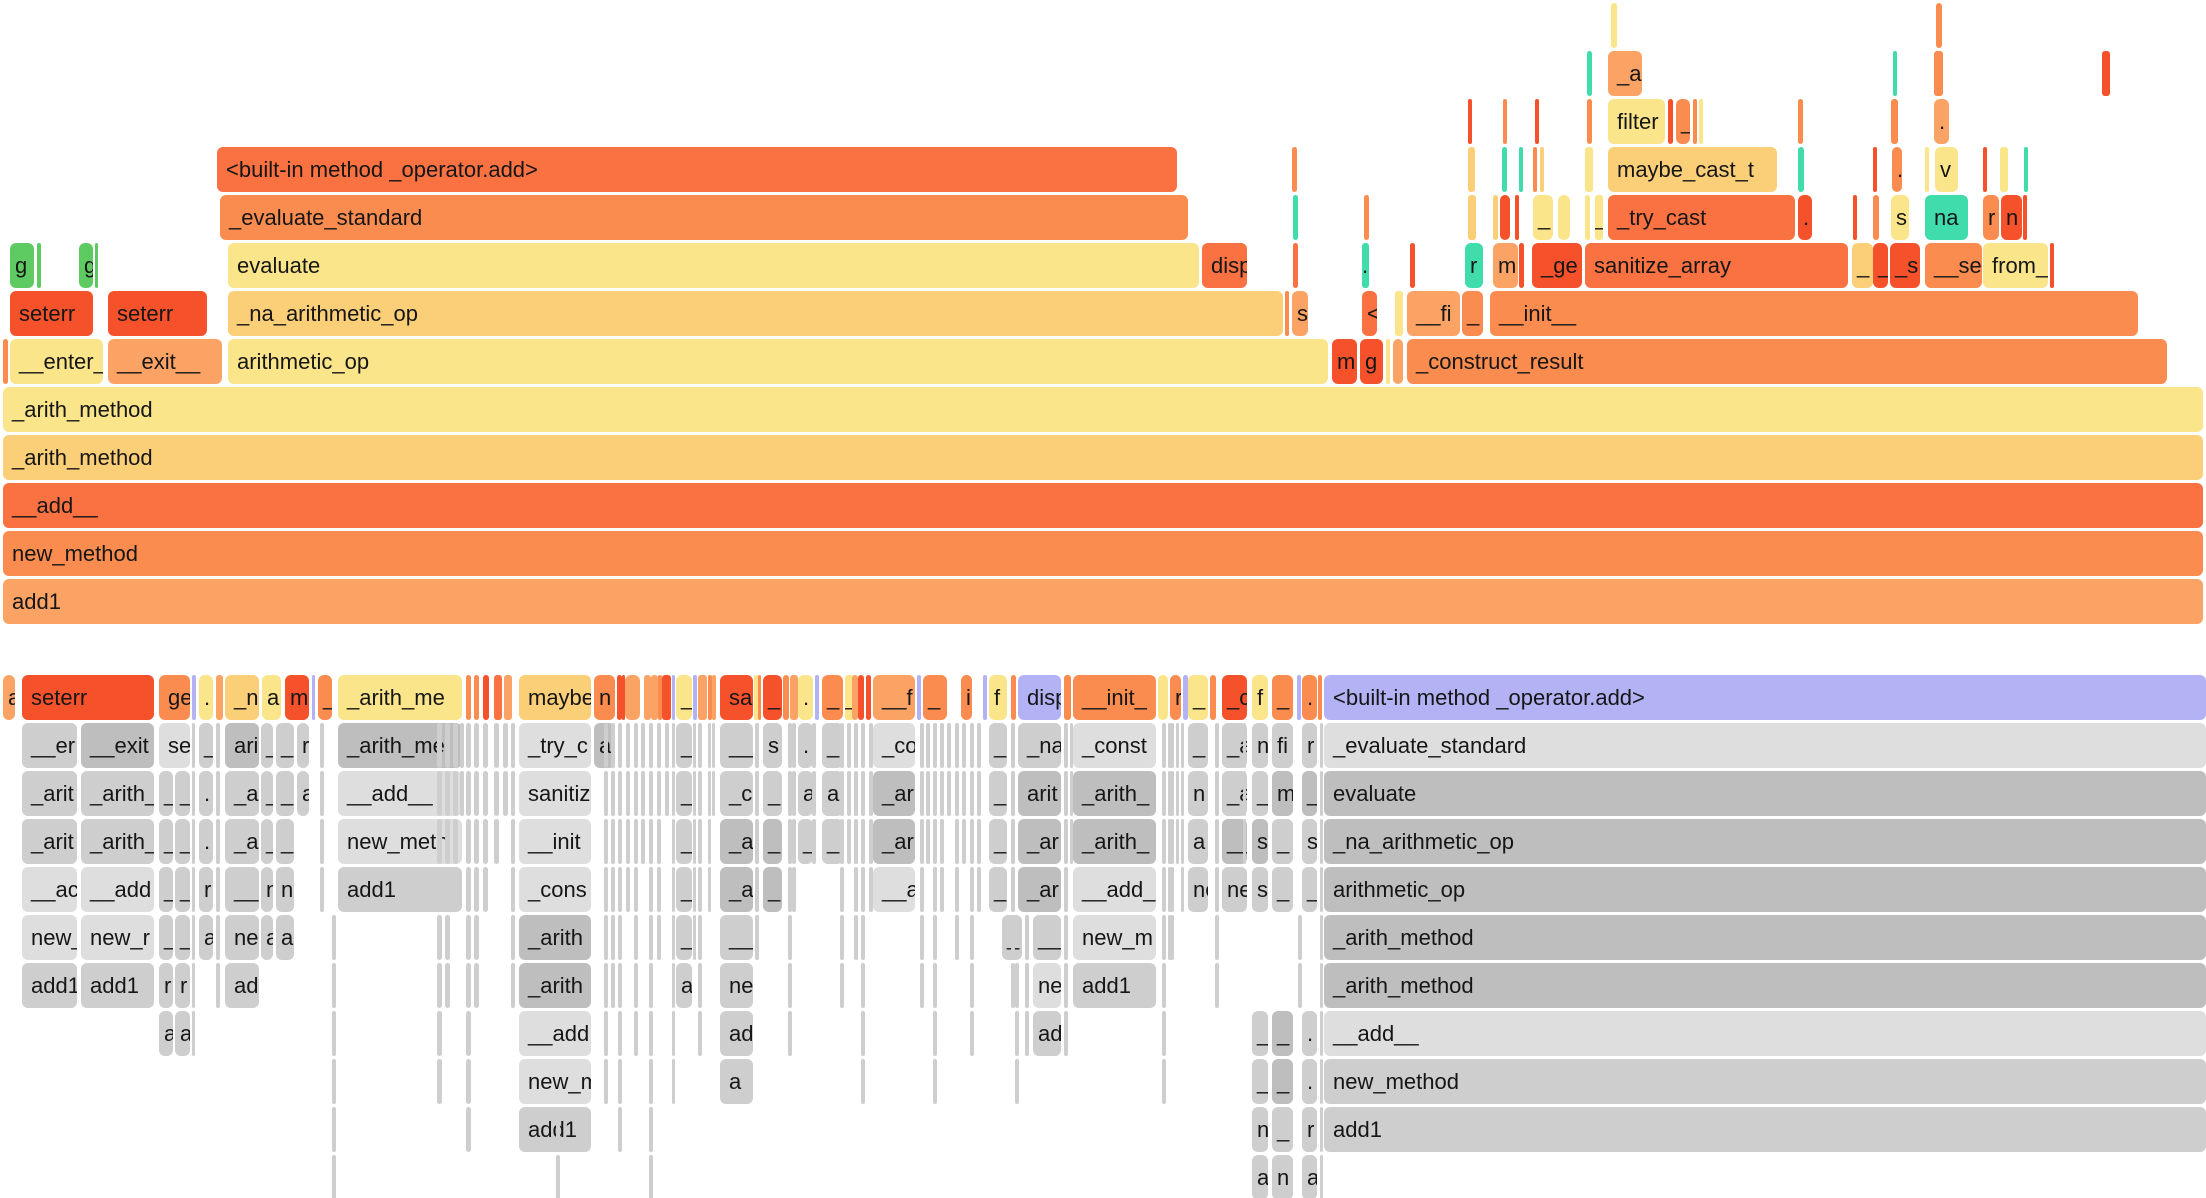 The image size is (2206, 1198). What do you see at coordinates (1039, 745) in the screenshot?
I see `flame-frame: _na` at bounding box center [1039, 745].